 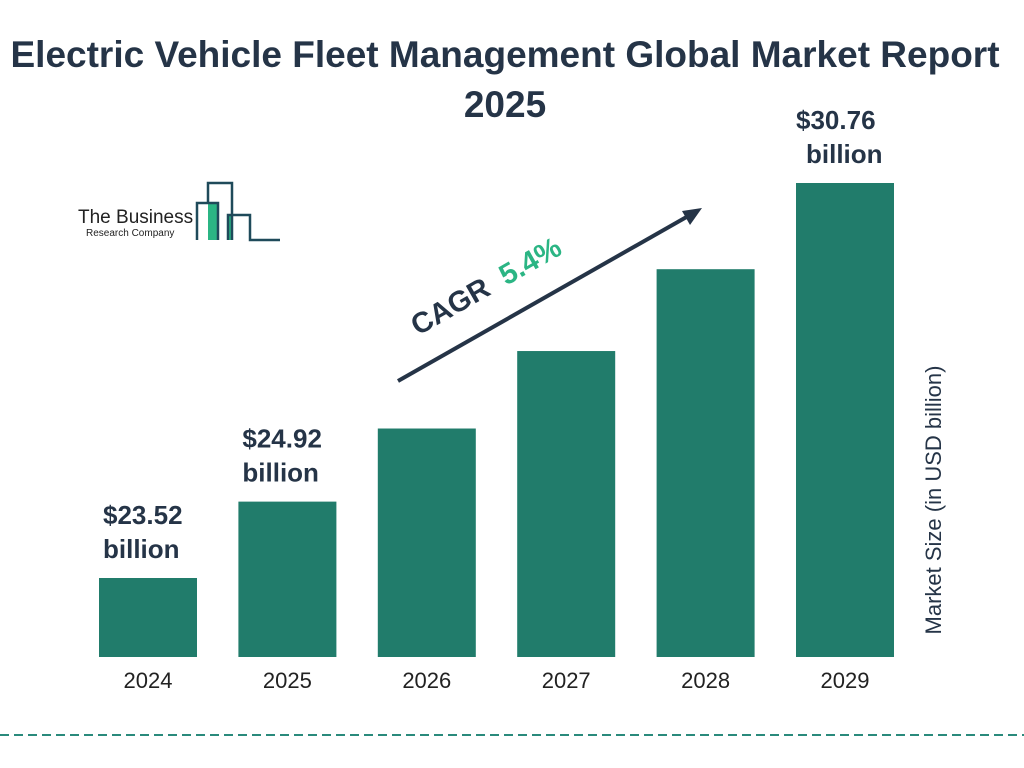 What do you see at coordinates (143, 515) in the screenshot?
I see `data-label-value: $23.52` at bounding box center [143, 515].